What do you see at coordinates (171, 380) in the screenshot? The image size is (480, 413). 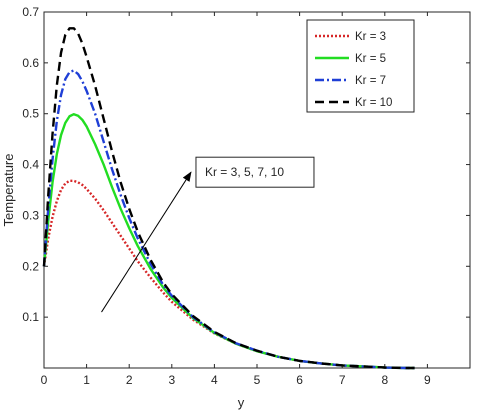 I see `x-tick-label: 3` at bounding box center [171, 380].